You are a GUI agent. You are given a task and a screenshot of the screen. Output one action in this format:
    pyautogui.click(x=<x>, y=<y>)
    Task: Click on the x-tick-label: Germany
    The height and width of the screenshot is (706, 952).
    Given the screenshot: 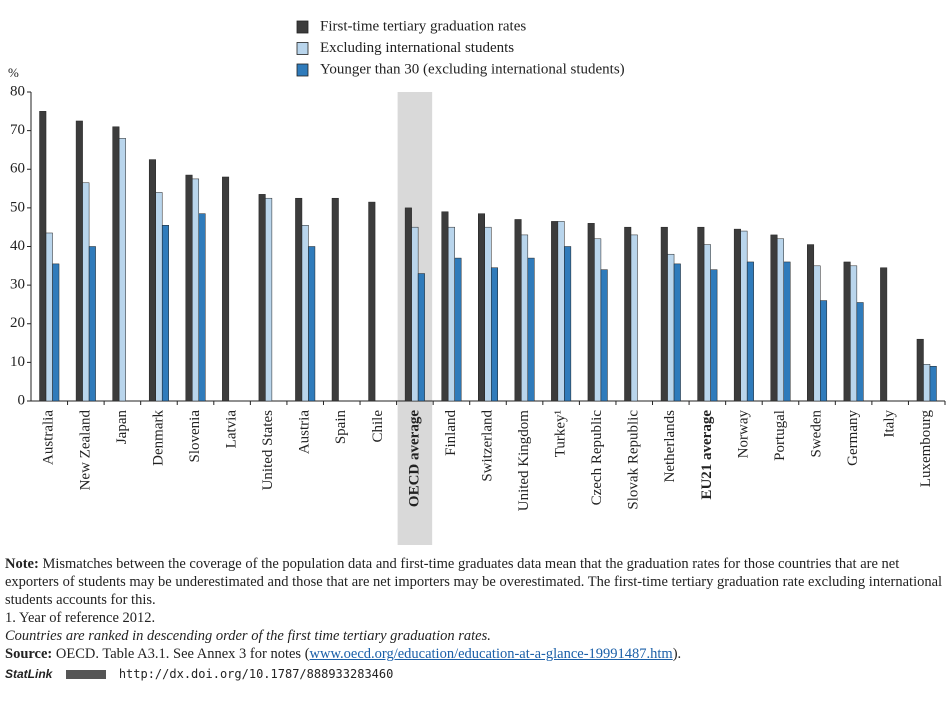 What is the action you would take?
    pyautogui.click(x=853, y=438)
    